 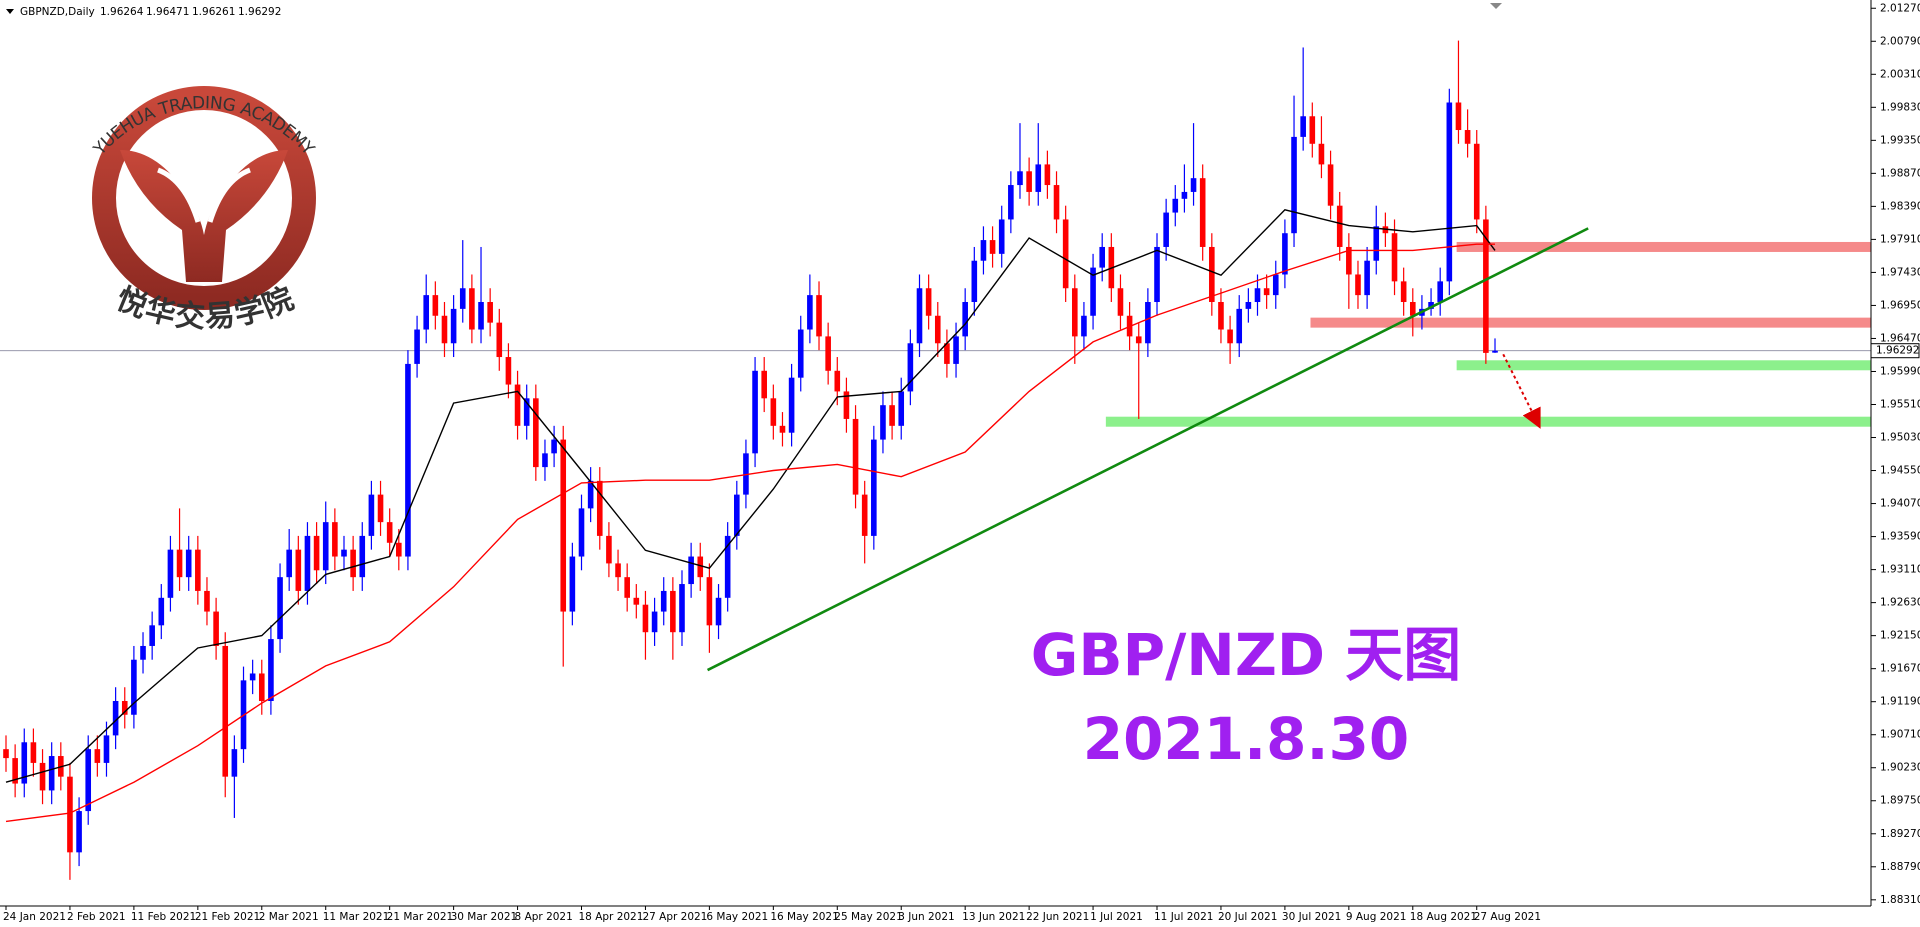 What do you see at coordinates (34, 917) in the screenshot?
I see `x-tick-label: 24 Jan 2021` at bounding box center [34, 917].